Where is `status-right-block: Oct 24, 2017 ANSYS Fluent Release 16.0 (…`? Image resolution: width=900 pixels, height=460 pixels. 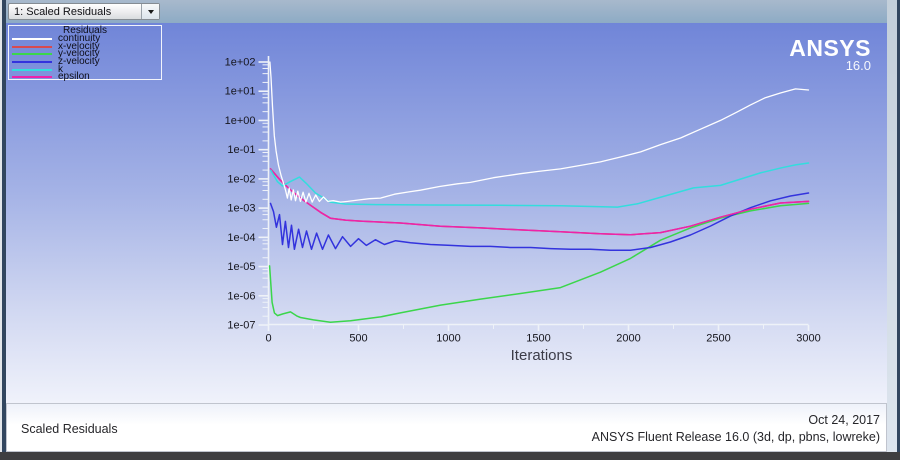 status-right-block: Oct 24, 2017 ANSYS Fluent Release 16.0 (… is located at coordinates (736, 429).